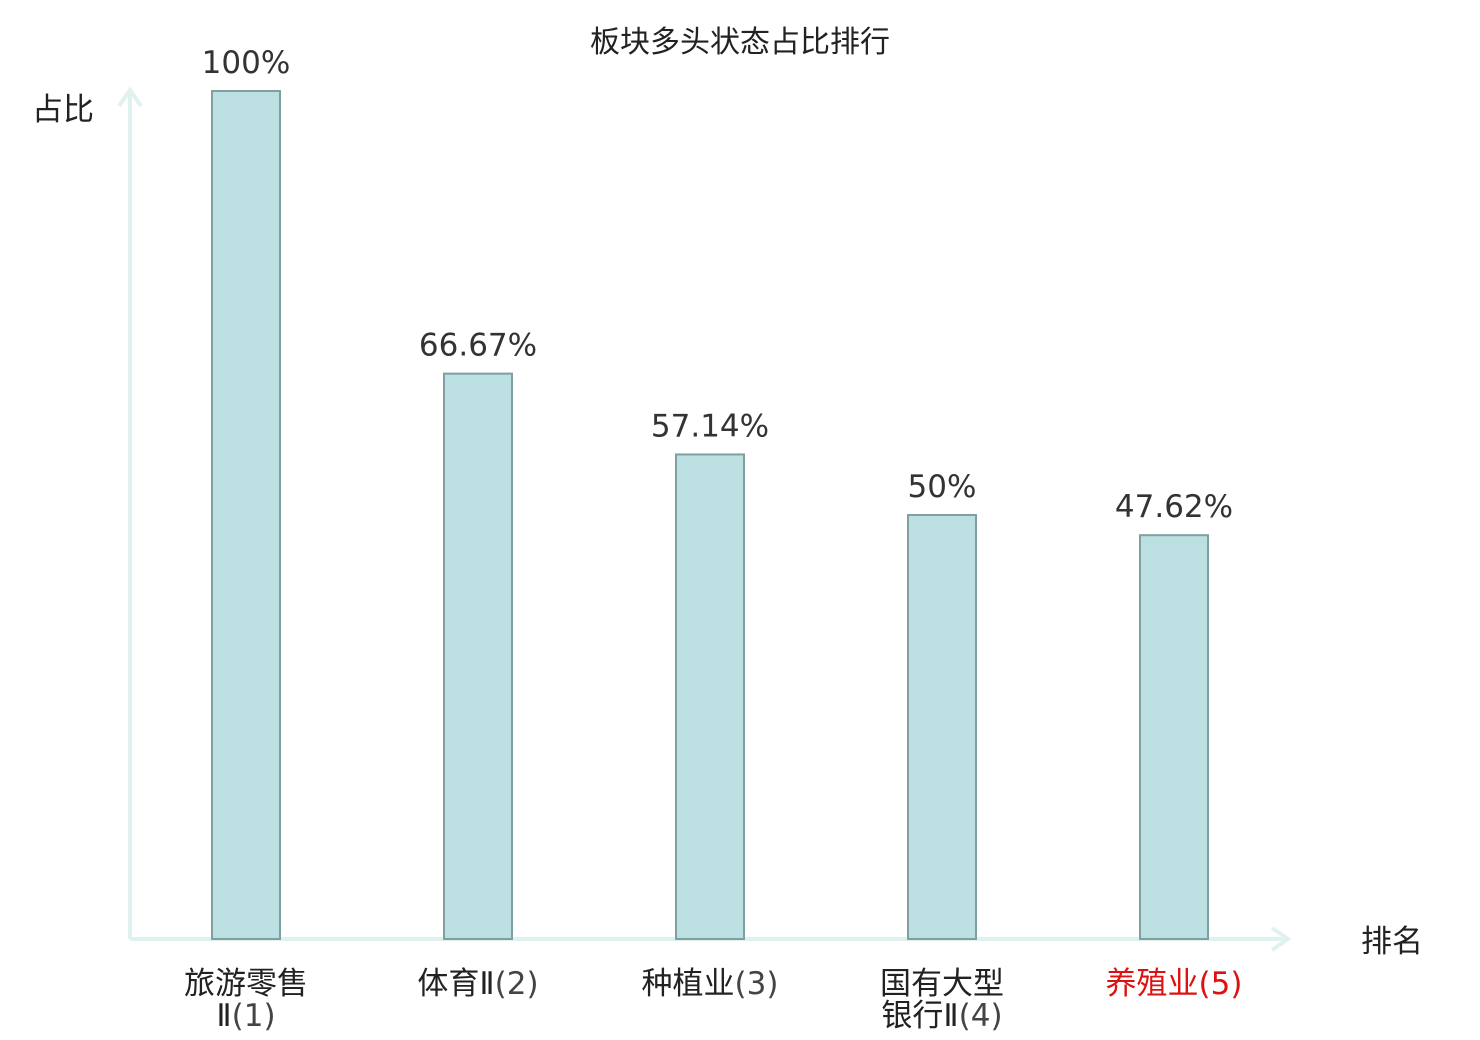  Describe the element at coordinates (942, 984) in the screenshot. I see `x-tick-label: 国有大型` at that location.